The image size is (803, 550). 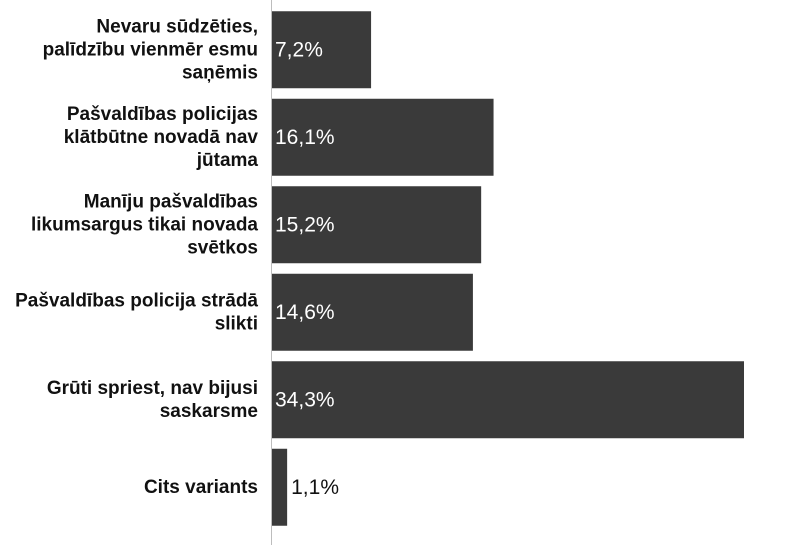 I want to click on category-label: Pašvaldības policija strādā slikti, so click(x=136, y=312).